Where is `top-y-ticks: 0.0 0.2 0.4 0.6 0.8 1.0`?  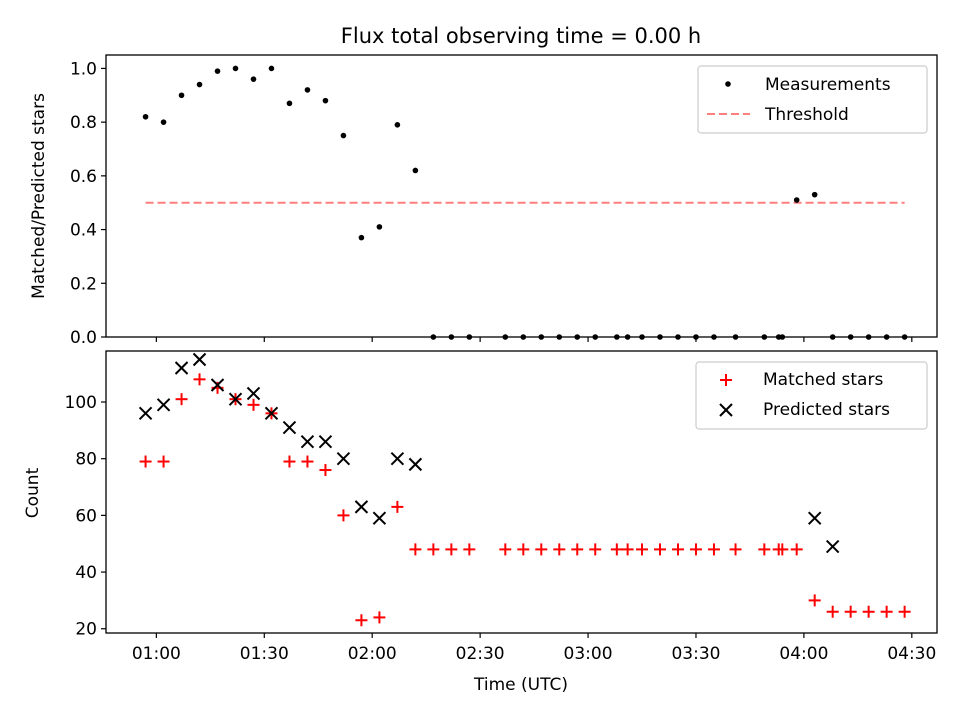
top-y-ticks: 0.0 0.2 0.4 0.6 0.8 1.0 is located at coordinates (88, 203).